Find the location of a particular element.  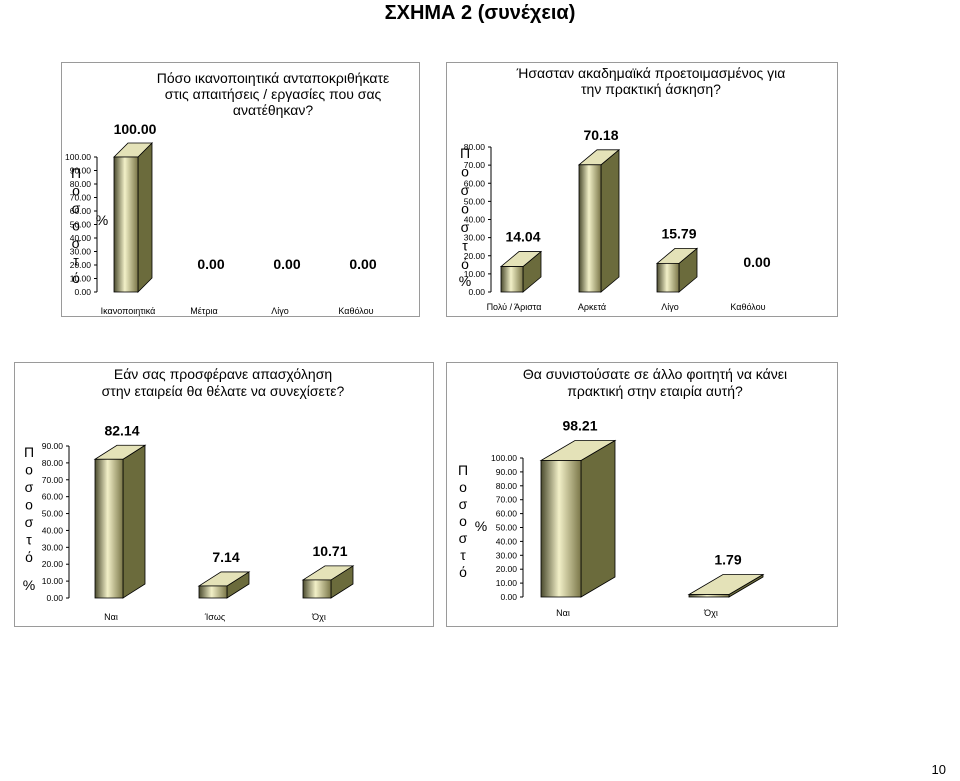

x-category-label: Ικανοποιητικά is located at coordinates (128, 311).